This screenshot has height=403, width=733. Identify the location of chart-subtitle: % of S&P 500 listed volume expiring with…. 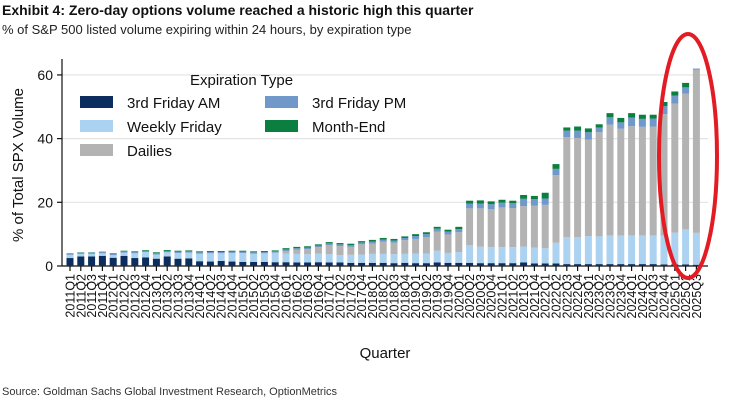
(207, 29).